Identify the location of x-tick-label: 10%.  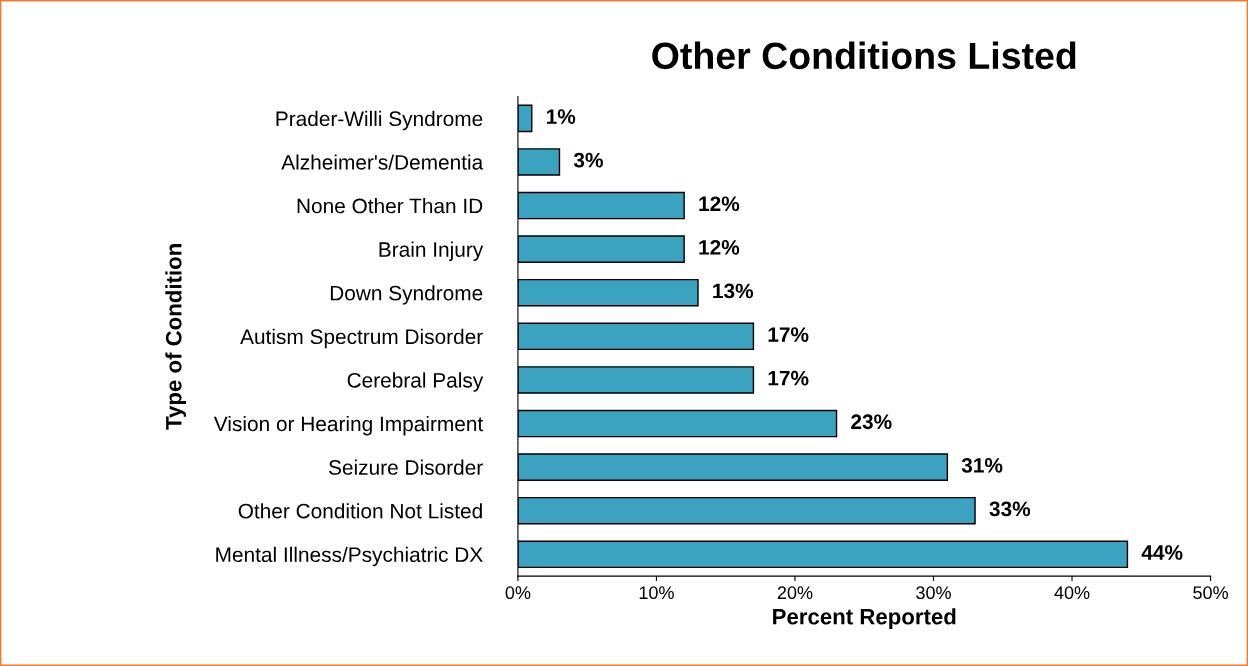
(656, 593).